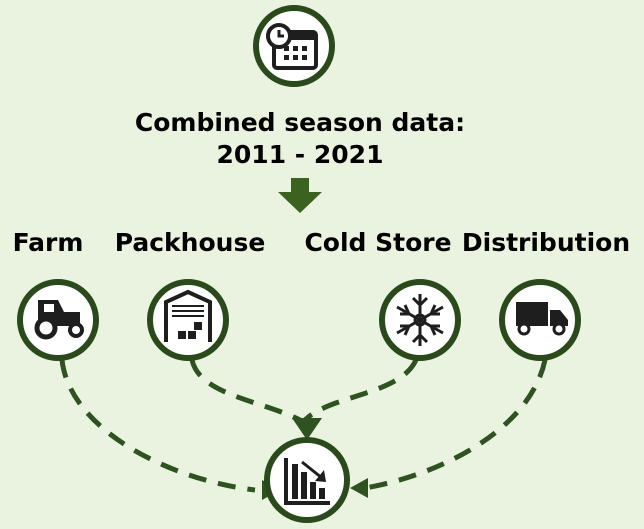  I want to click on header-line: Combined season data:, so click(300, 122).